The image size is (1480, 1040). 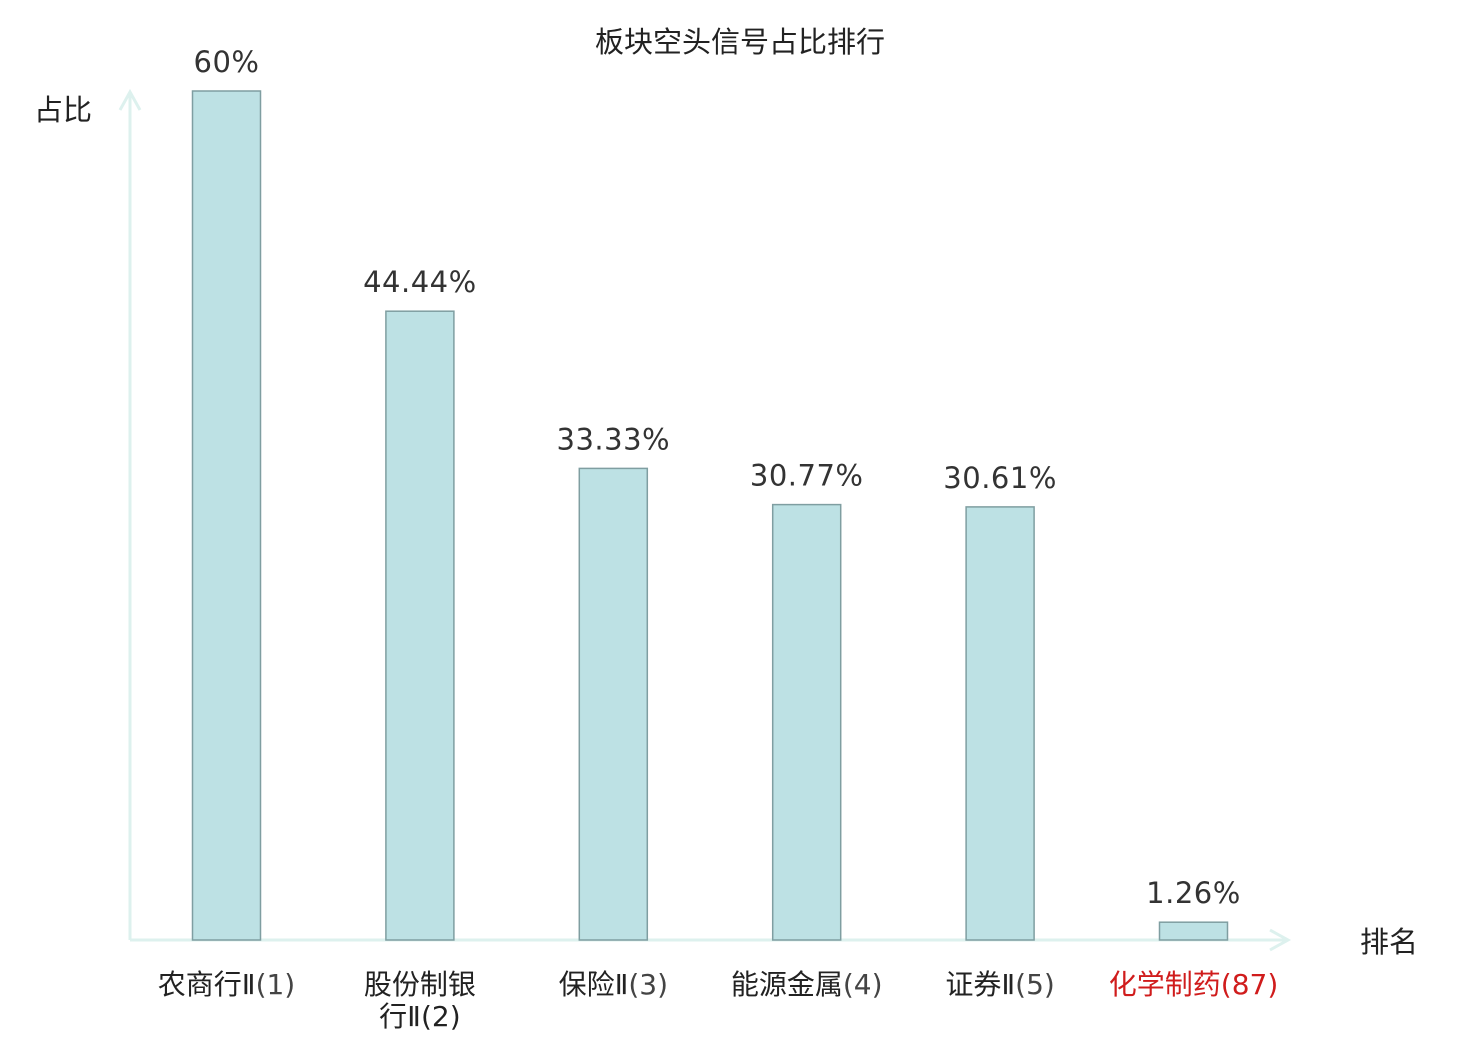 I want to click on y-axis-label: 占比, so click(x=63, y=110).